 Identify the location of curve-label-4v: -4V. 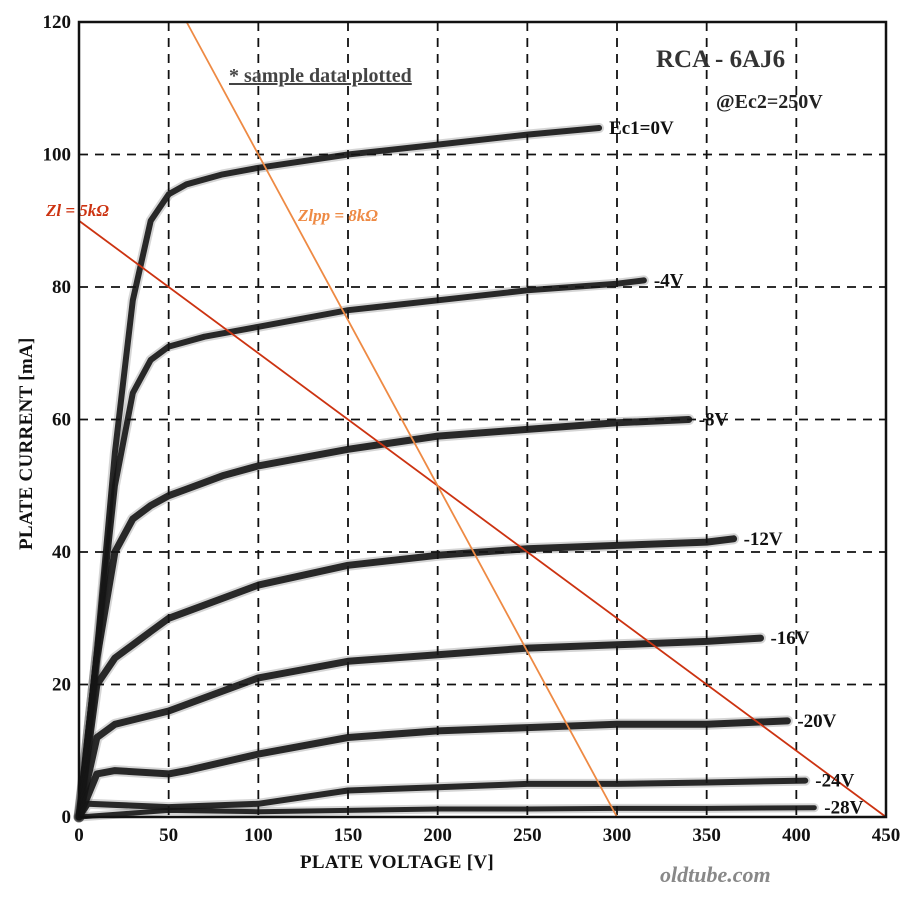
(669, 280).